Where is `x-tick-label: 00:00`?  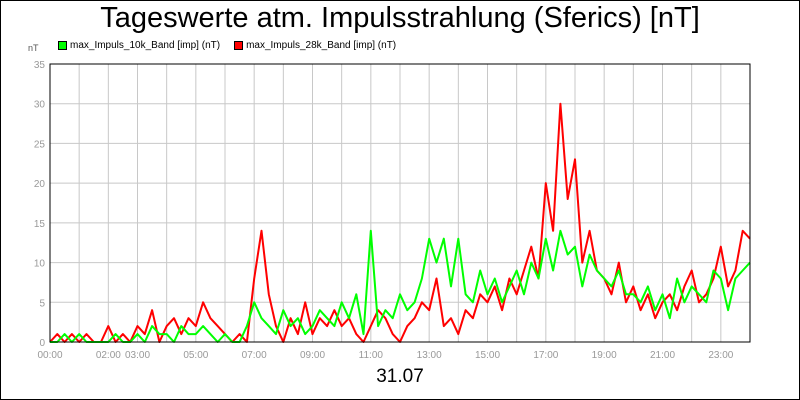 x-tick-label: 00:00 is located at coordinates (49, 355).